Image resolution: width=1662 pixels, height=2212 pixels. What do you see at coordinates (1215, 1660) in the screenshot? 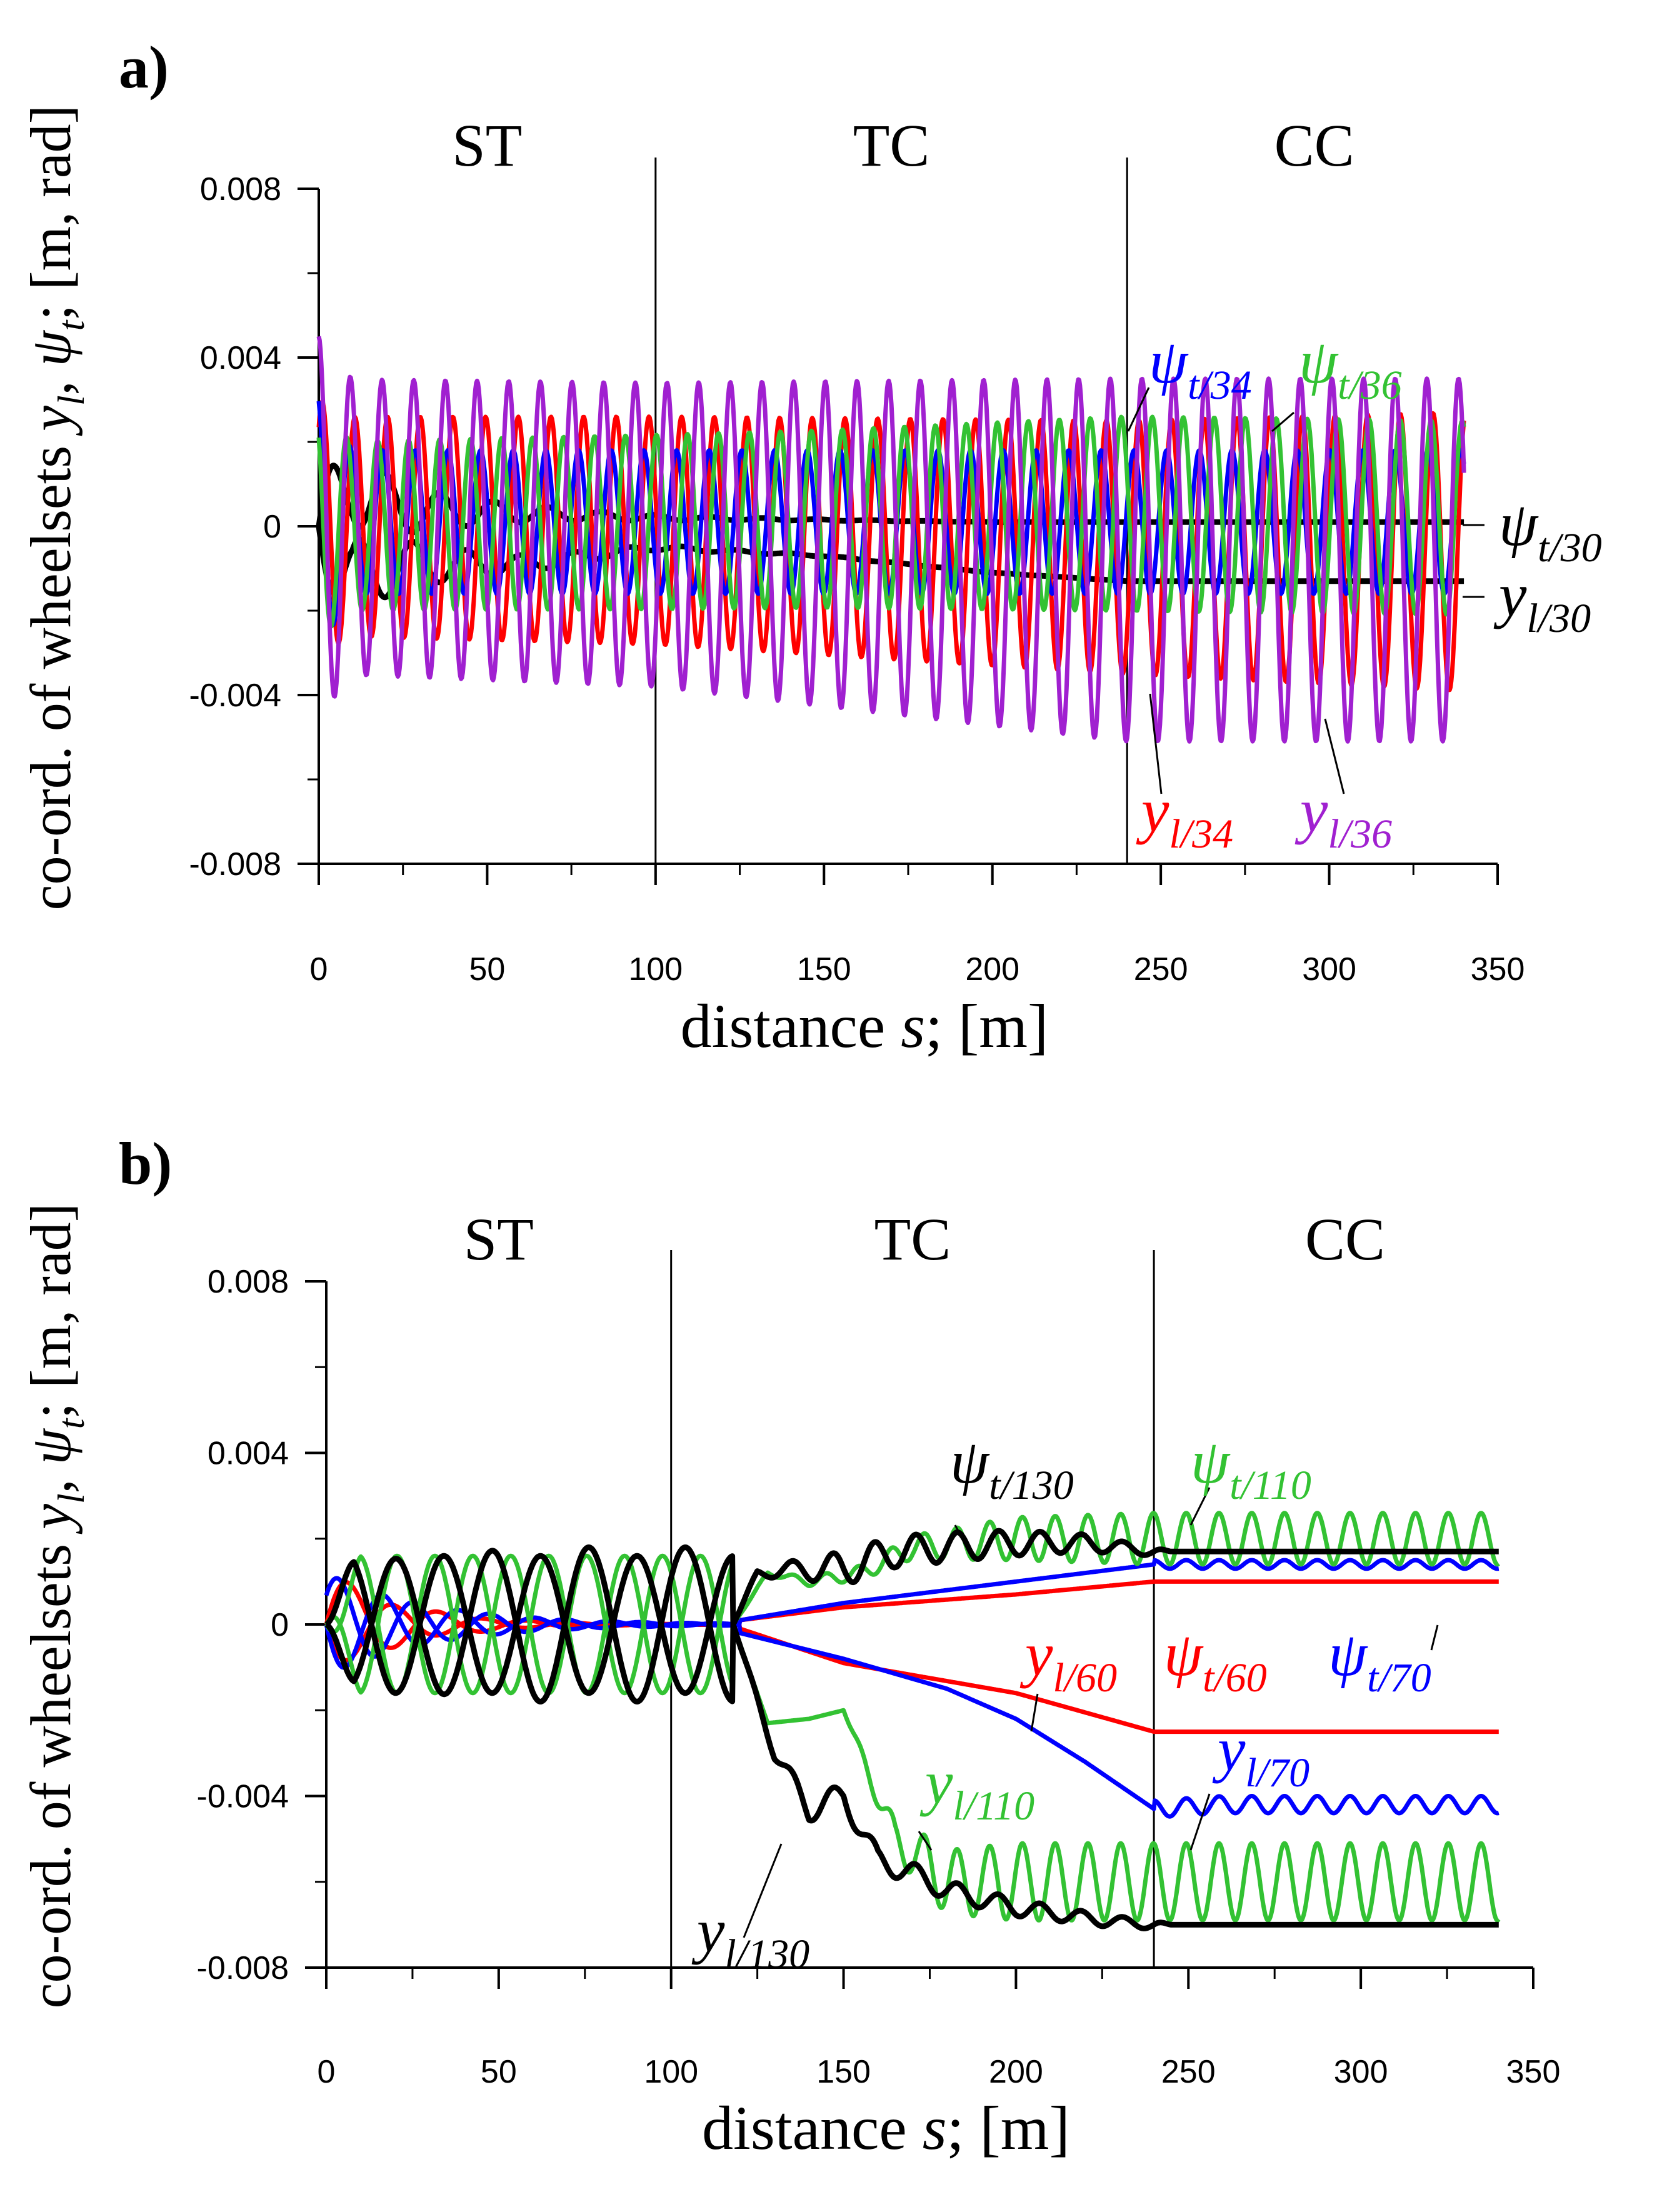
I see `series-label-ψt-60: ψt/60` at bounding box center [1215, 1660].